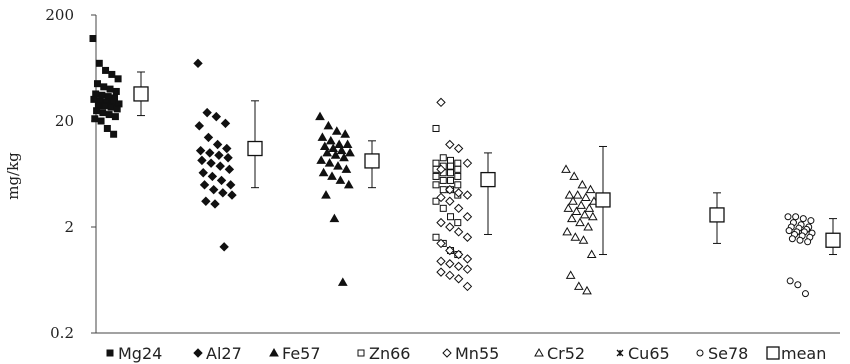 Image resolution: width=850 pixels, height=364 pixels. I want to click on legend-item-cu65: Cu65, so click(643, 353).